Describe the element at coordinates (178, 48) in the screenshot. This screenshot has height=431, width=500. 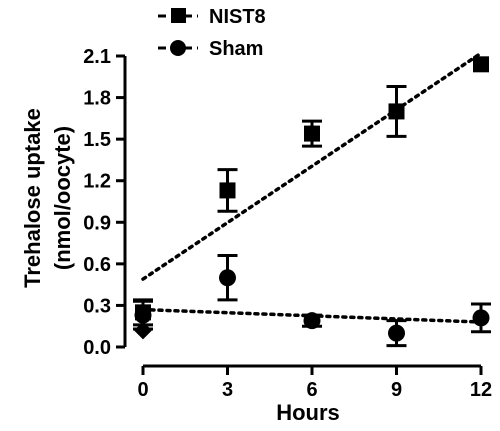
I see `legend-circle-marker` at that location.